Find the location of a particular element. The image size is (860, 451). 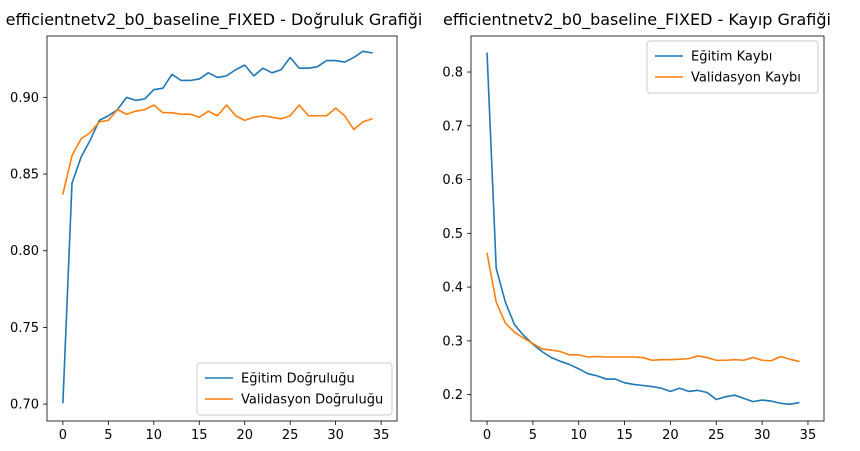

accuracy-legend-box is located at coordinates (294, 389).